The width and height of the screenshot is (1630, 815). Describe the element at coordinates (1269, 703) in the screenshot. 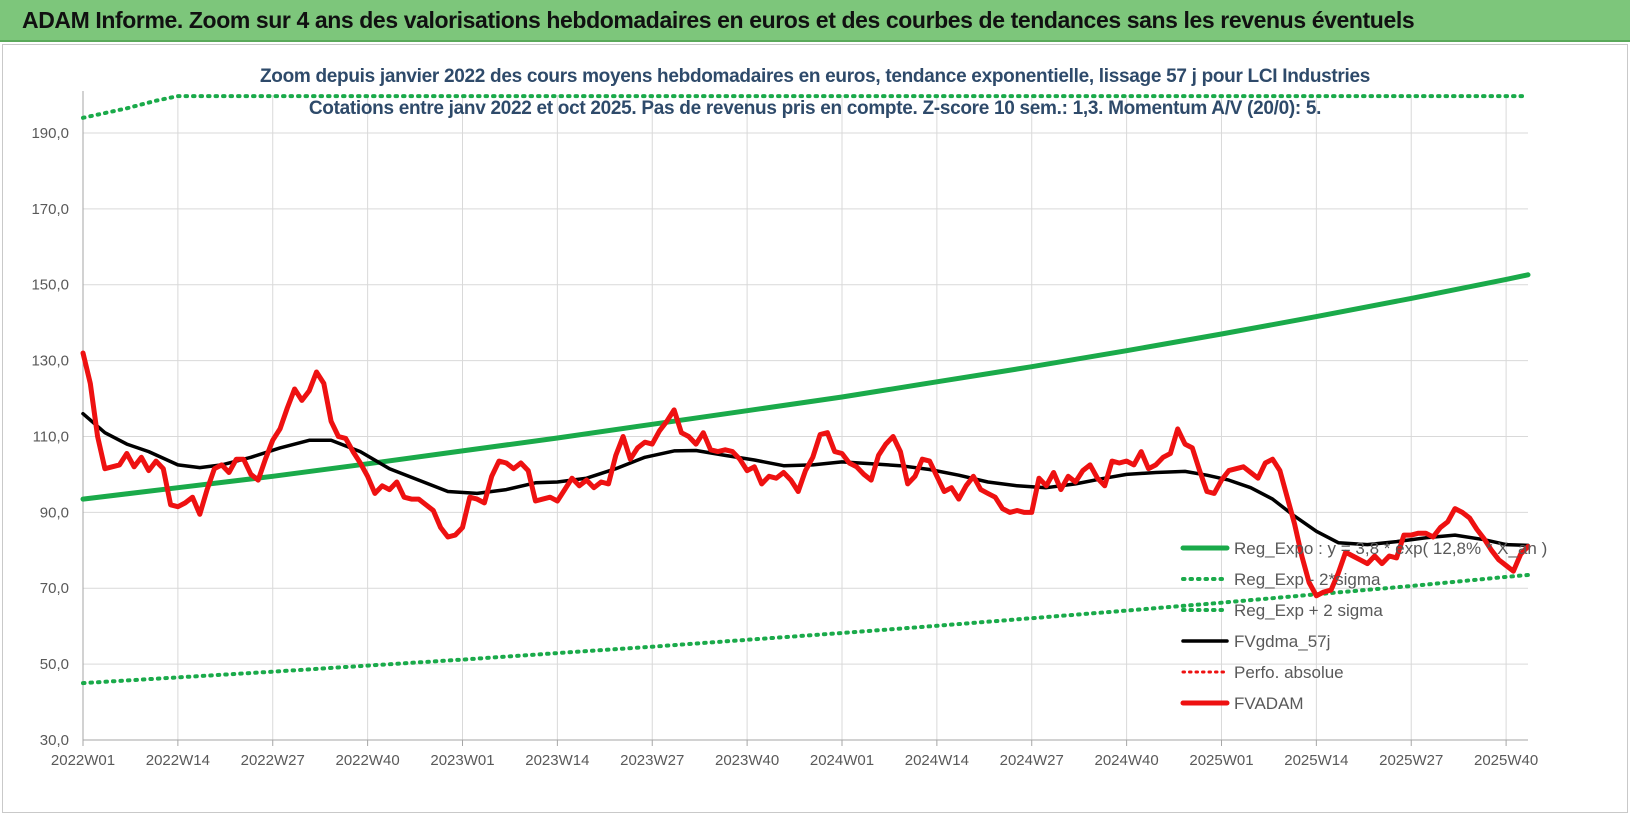

I see `legend-label-fvadam: FVADAM` at that location.